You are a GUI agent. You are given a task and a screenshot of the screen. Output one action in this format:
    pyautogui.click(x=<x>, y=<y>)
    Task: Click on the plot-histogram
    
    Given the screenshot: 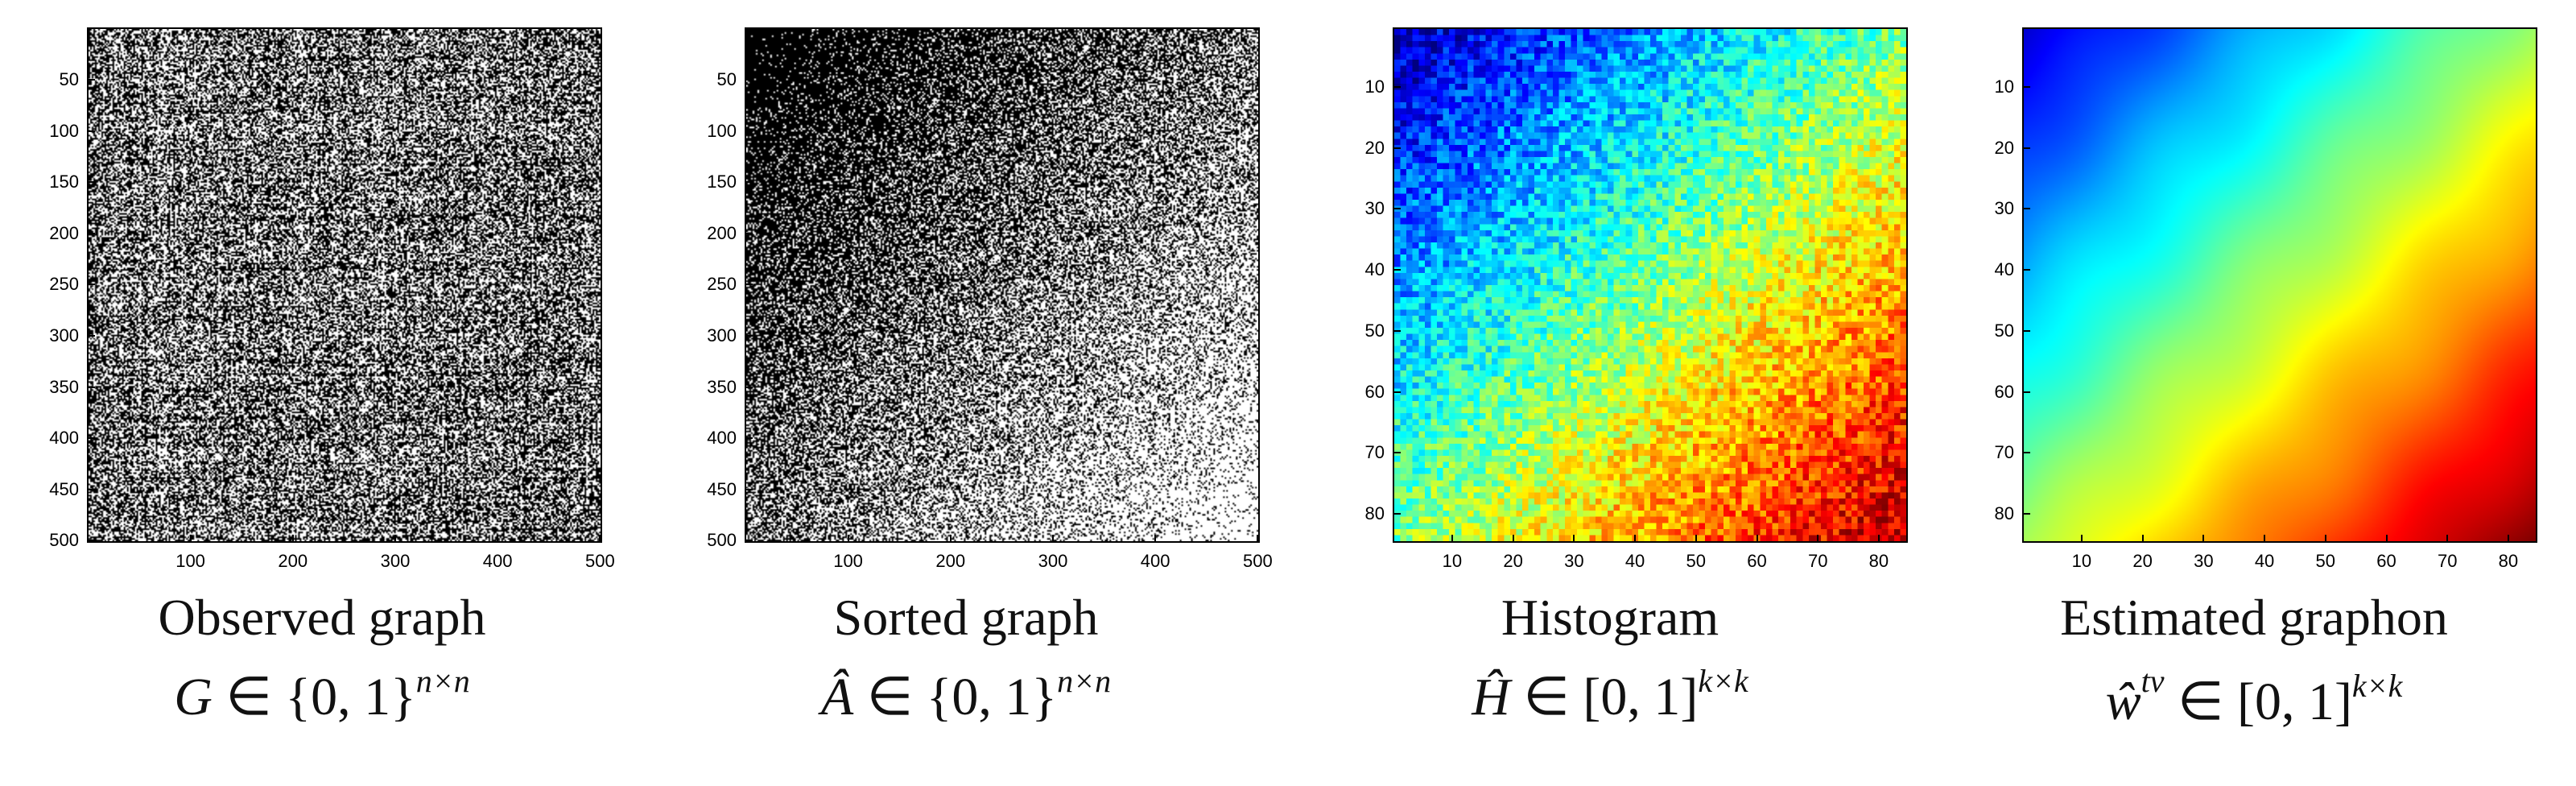 What is the action you would take?
    pyautogui.click(x=1650, y=285)
    